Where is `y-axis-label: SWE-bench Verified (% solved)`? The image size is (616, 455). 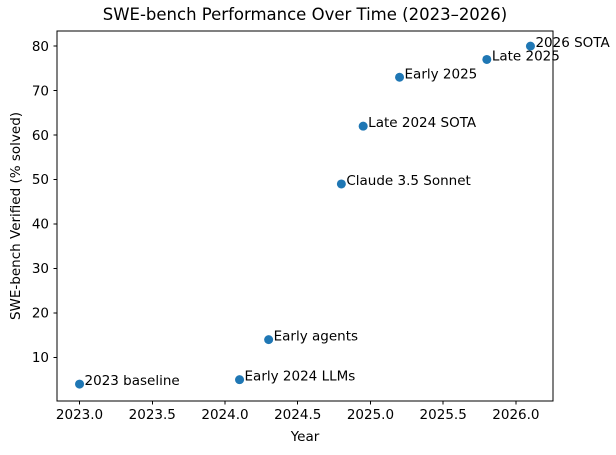
y-axis-label: SWE-bench Verified (% solved) is located at coordinates (16, 216).